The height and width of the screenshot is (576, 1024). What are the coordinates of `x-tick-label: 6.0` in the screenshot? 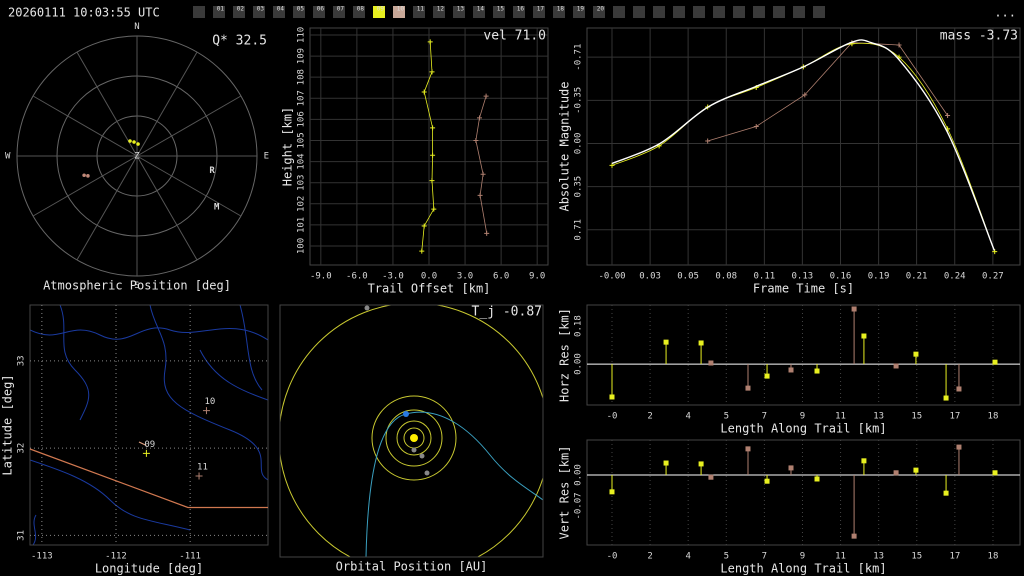 It's located at (501, 277).